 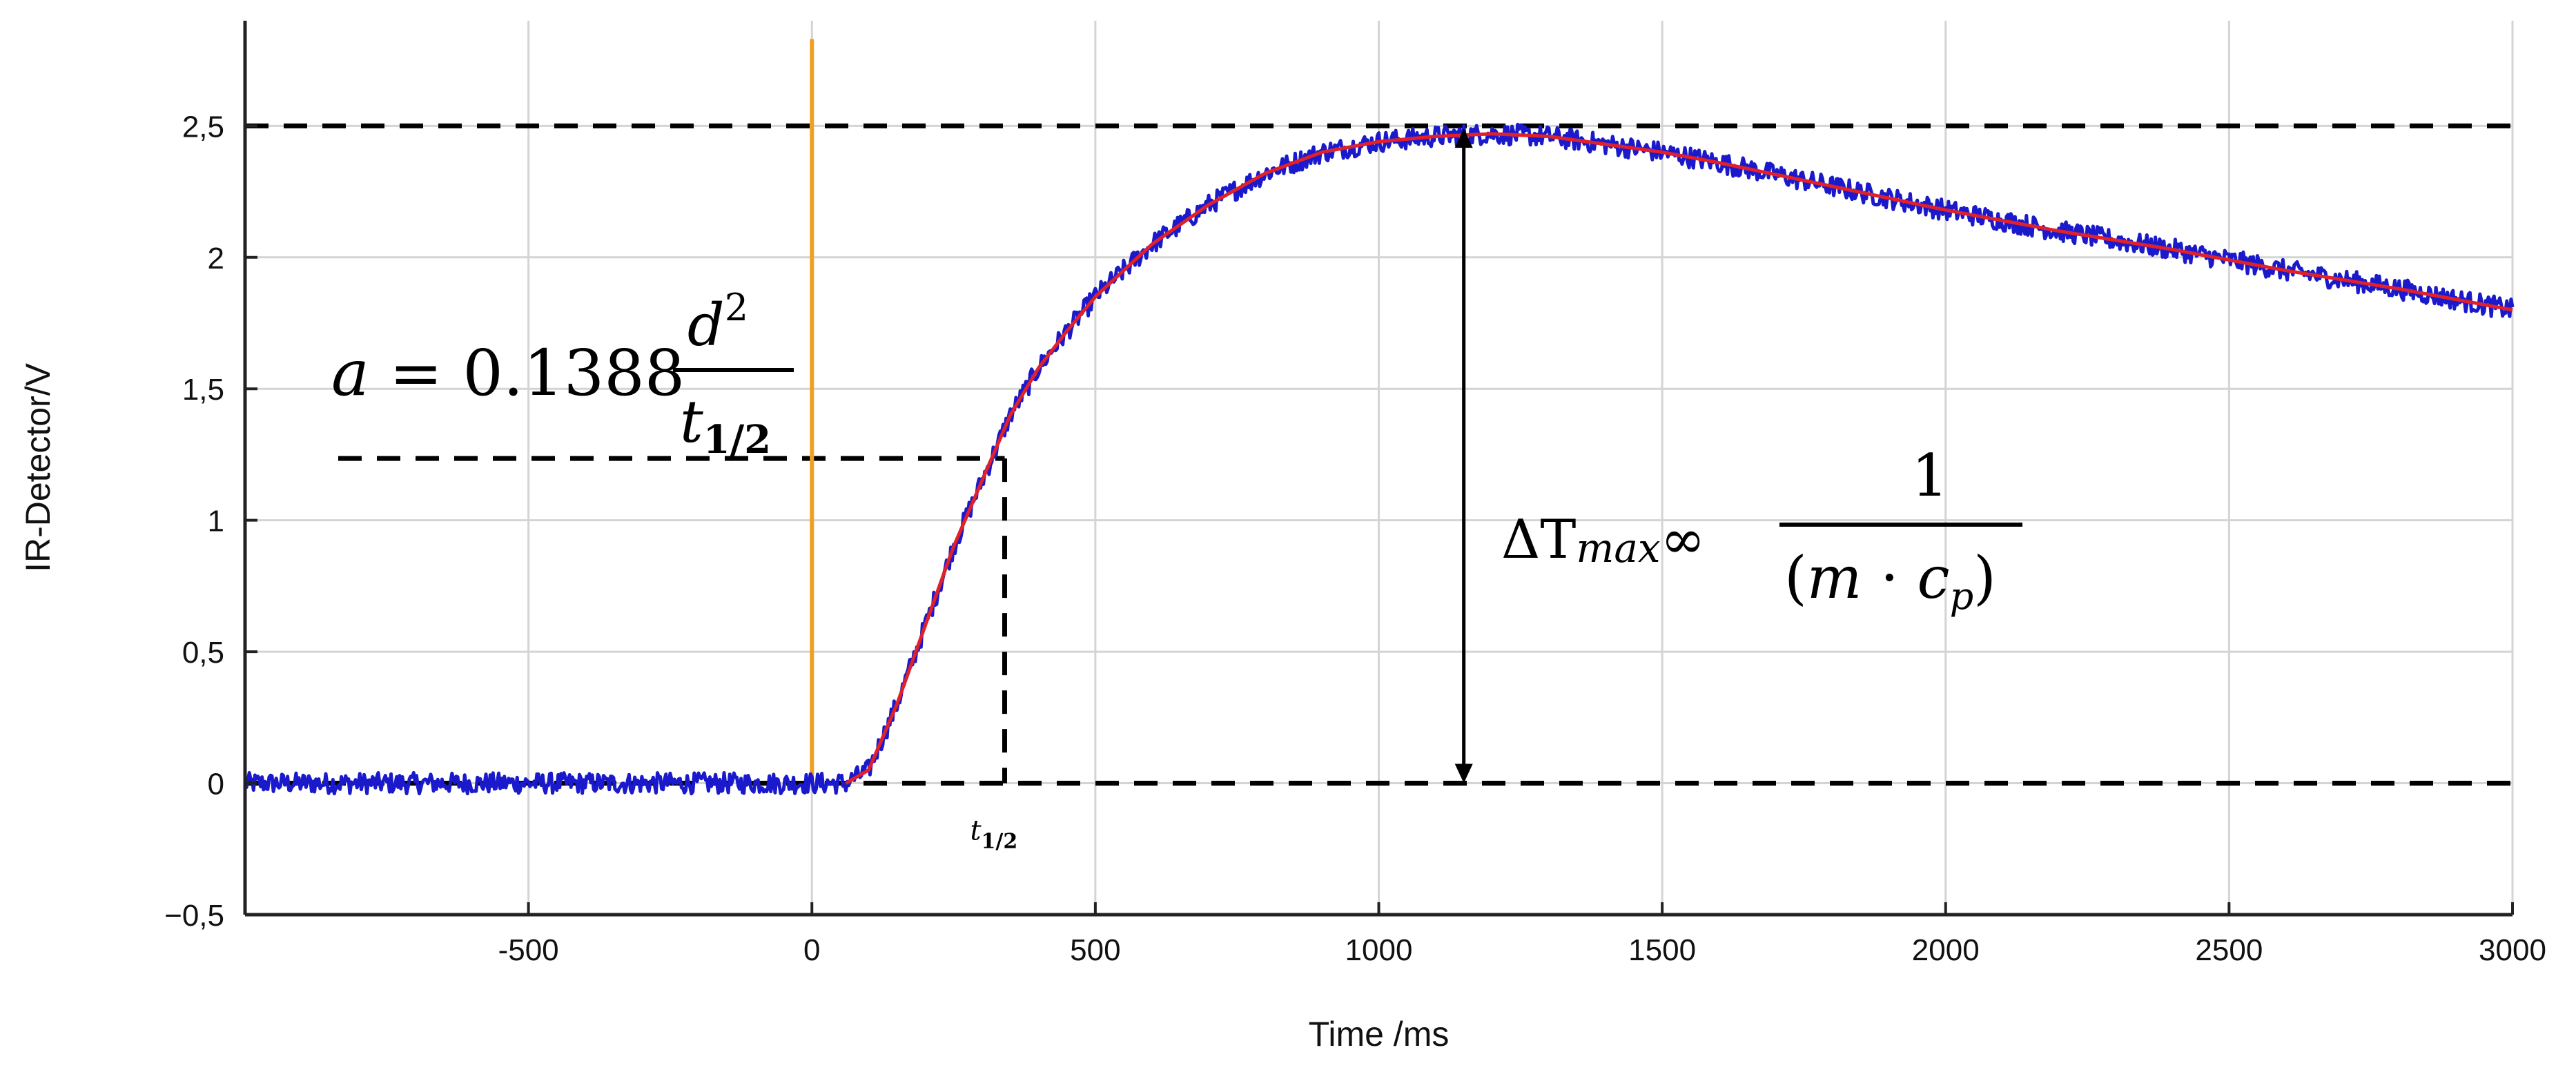 What do you see at coordinates (350, 373) in the screenshot?
I see `eq-a: a` at bounding box center [350, 373].